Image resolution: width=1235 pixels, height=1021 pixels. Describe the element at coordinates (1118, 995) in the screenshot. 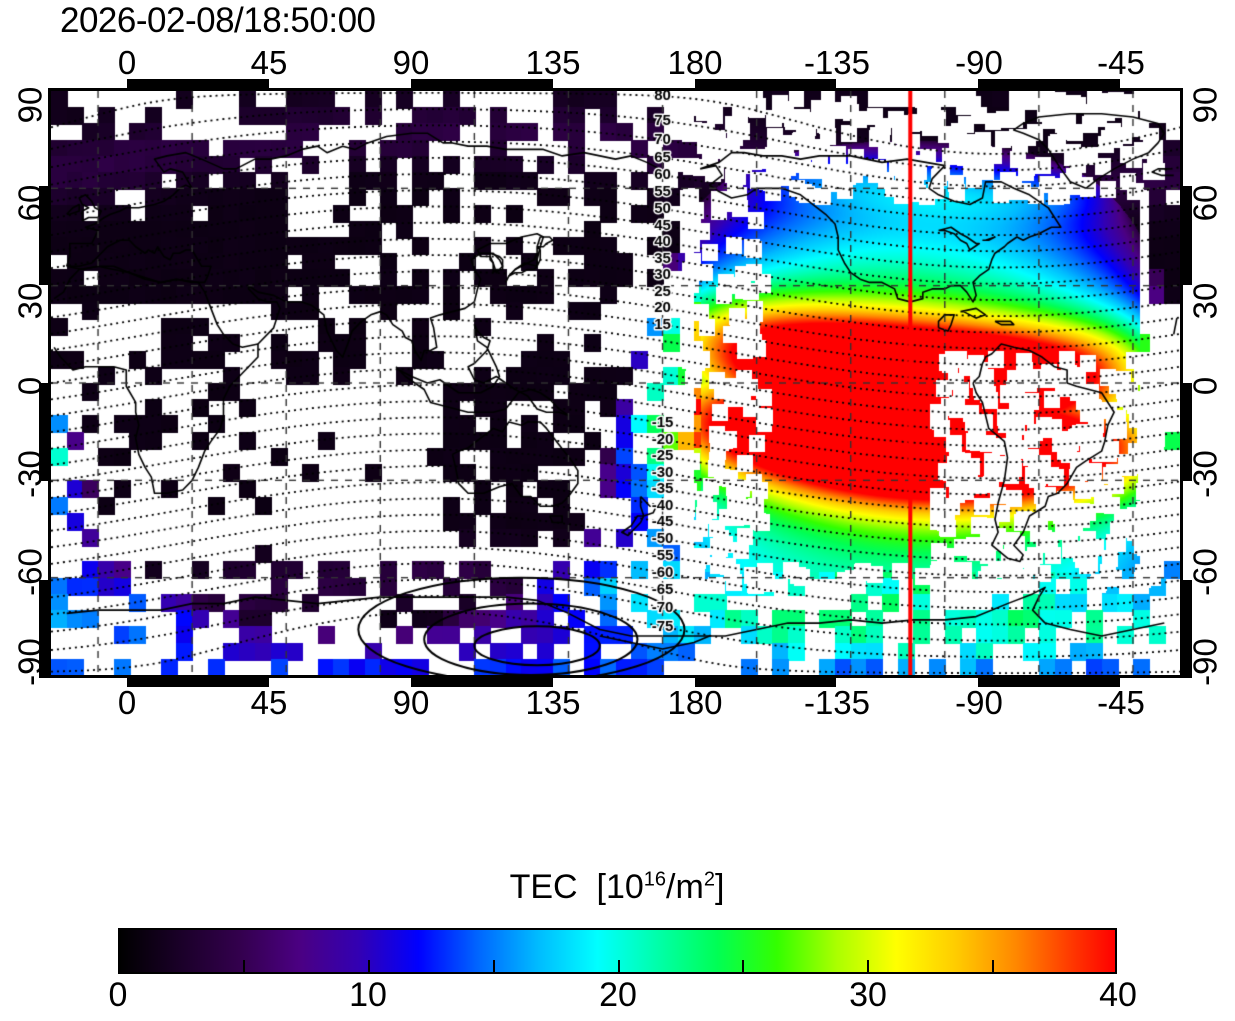

I see `colorbar-tick-label-4: 40` at that location.